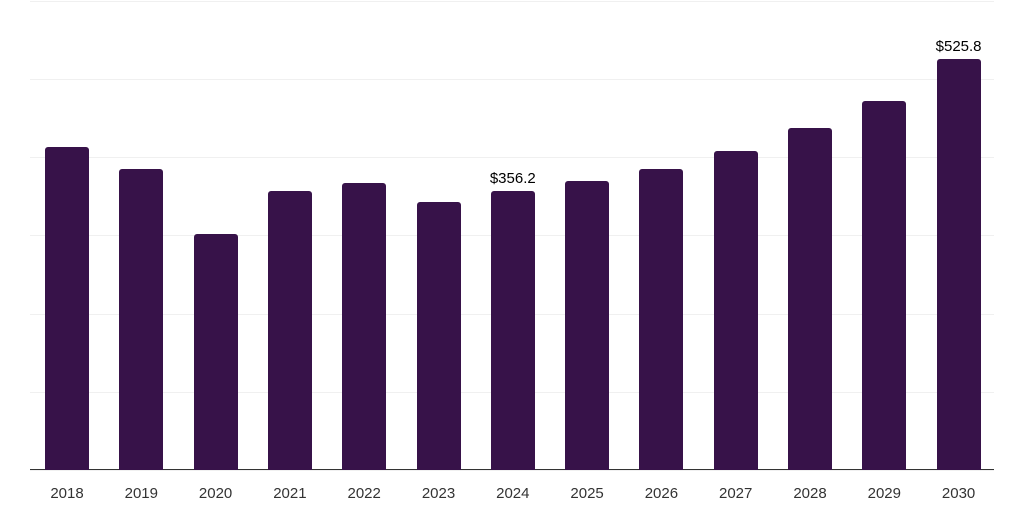 The width and height of the screenshot is (1024, 512). What do you see at coordinates (215, 351) in the screenshot?
I see `bar-2020` at bounding box center [215, 351].